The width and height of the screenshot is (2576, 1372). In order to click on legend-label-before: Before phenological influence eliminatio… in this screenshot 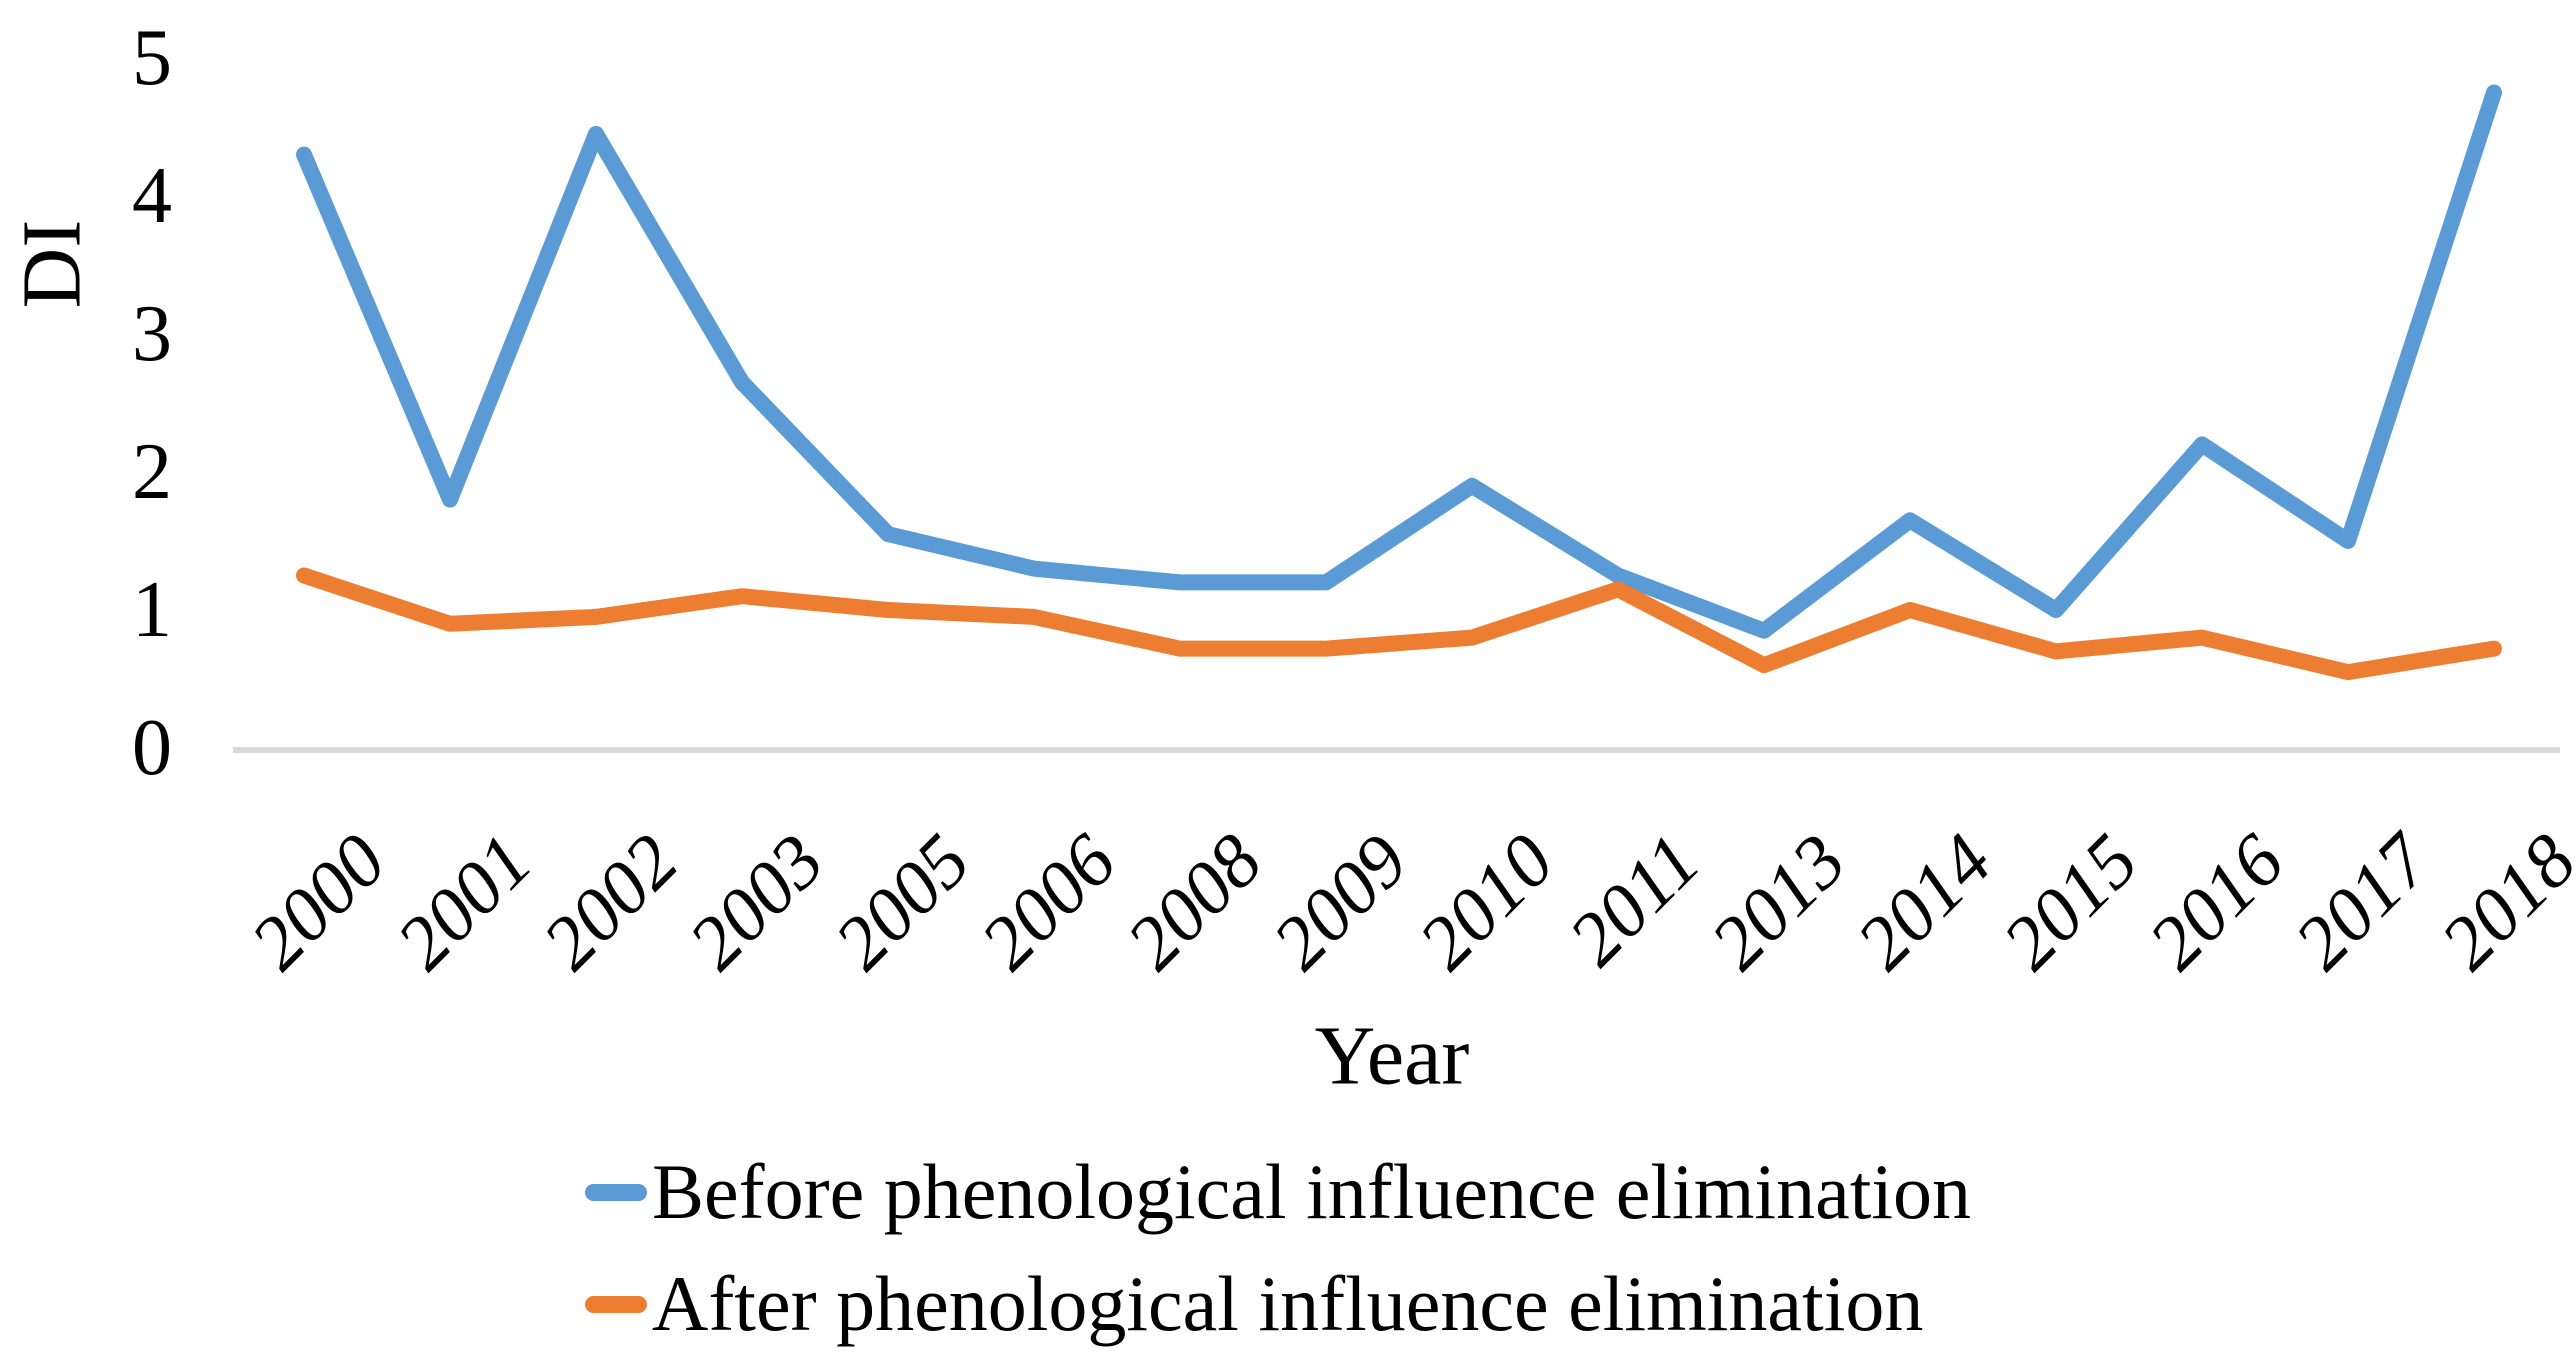, I will do `click(1312, 1191)`.